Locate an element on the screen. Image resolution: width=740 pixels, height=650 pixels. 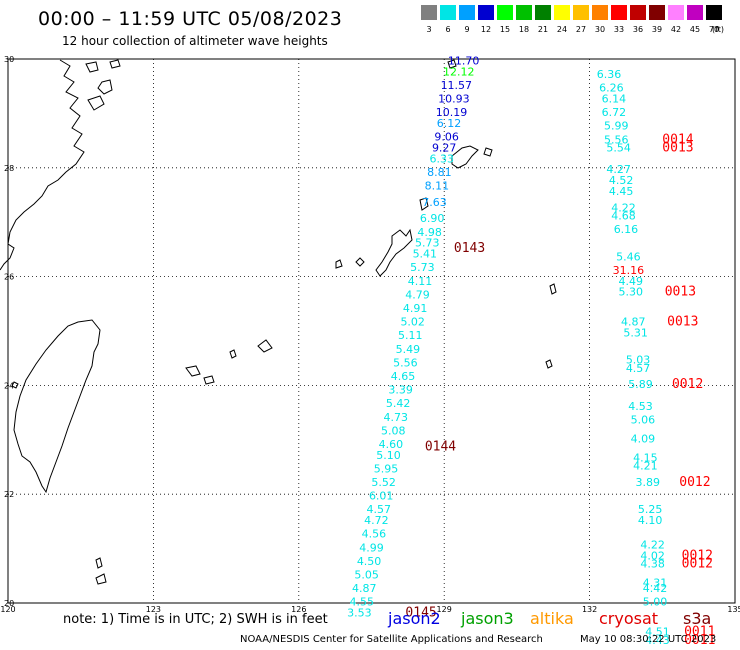
wave-height-reading: 4.60 is located at coordinates (391, 444).